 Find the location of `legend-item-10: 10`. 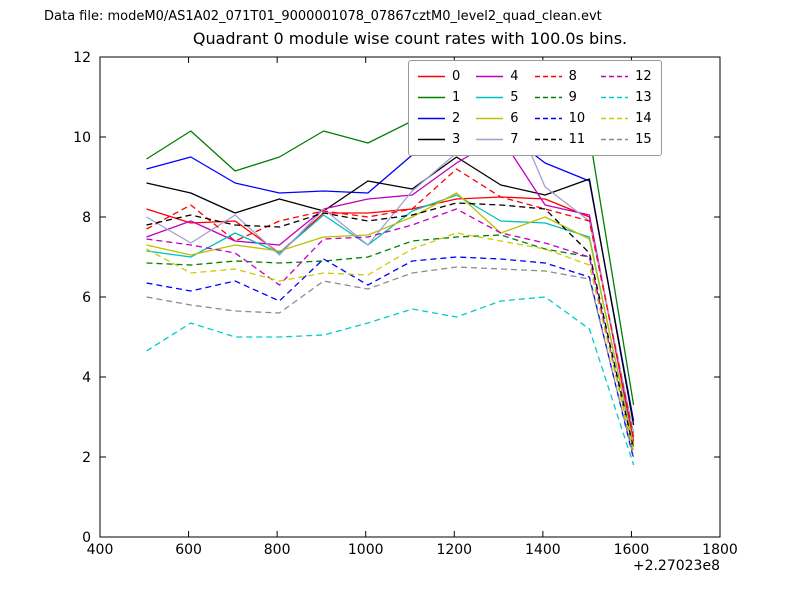

legend-item-10: 10 is located at coordinates (560, 118).